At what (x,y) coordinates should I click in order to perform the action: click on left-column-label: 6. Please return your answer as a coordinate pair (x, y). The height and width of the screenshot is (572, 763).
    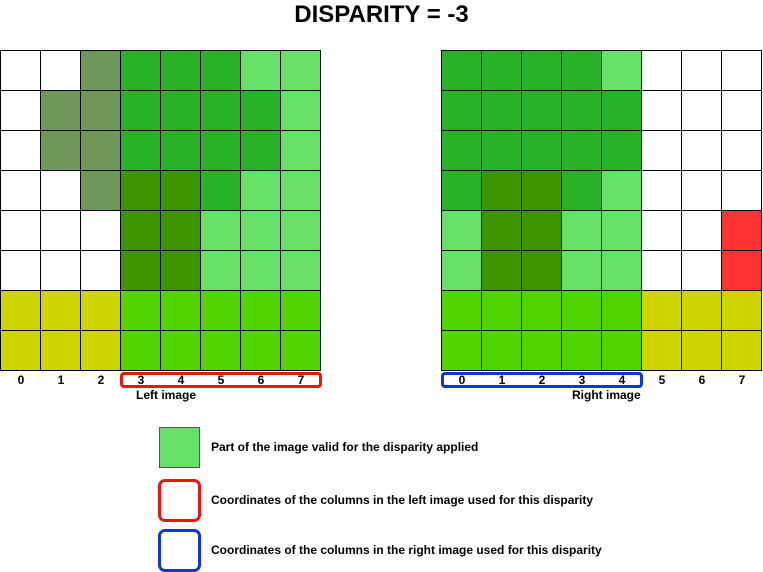
    Looking at the image, I should click on (261, 380).